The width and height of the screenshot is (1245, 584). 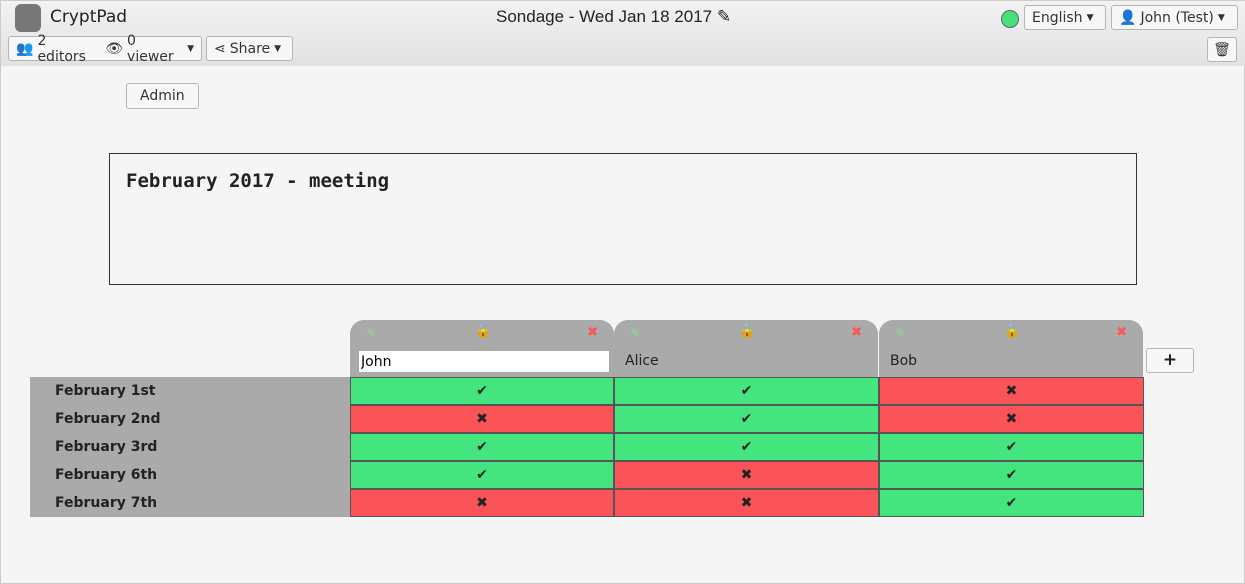 I want to click on share-icon: ⋖, so click(x=220, y=48).